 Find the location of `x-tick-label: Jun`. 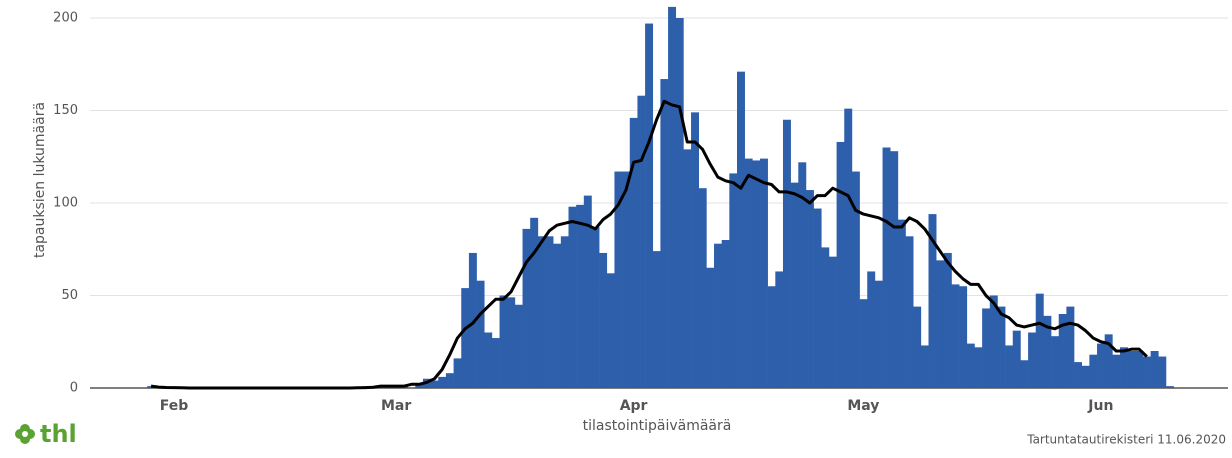

x-tick-label: Jun is located at coordinates (1100, 406).